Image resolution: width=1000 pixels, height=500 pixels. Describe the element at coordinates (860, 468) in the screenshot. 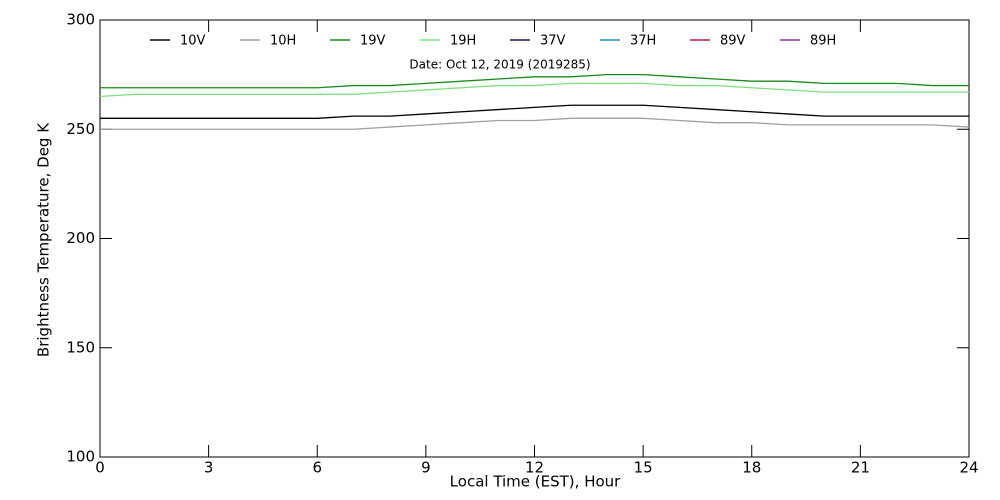

I see `x-tick-label: 21` at that location.